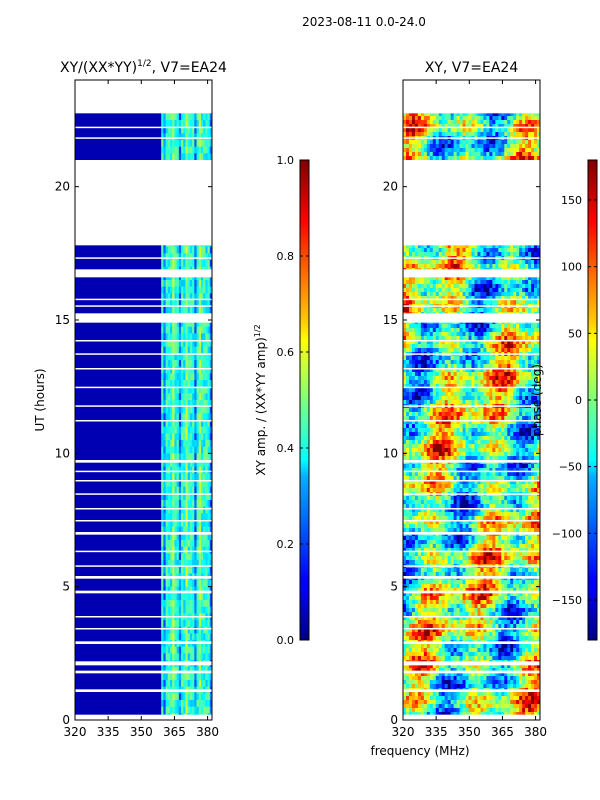  I want to click on y-tick-label: 20, so click(62, 187).